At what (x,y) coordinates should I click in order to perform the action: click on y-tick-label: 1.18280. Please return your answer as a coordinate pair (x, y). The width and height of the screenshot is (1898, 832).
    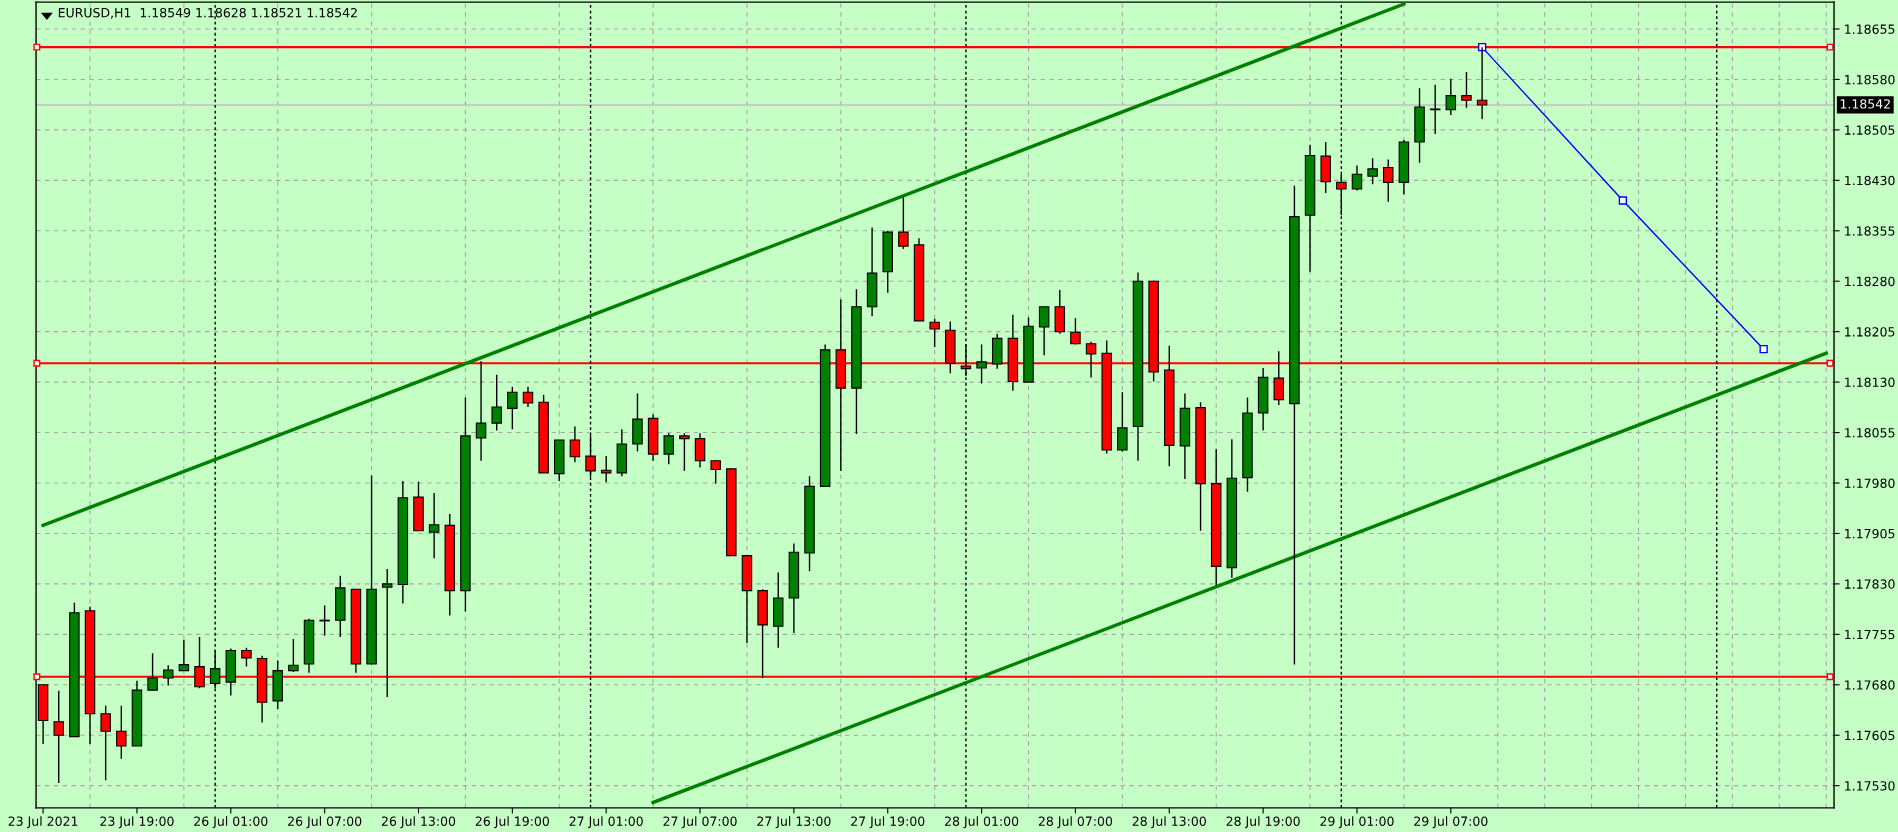
    Looking at the image, I should click on (1870, 281).